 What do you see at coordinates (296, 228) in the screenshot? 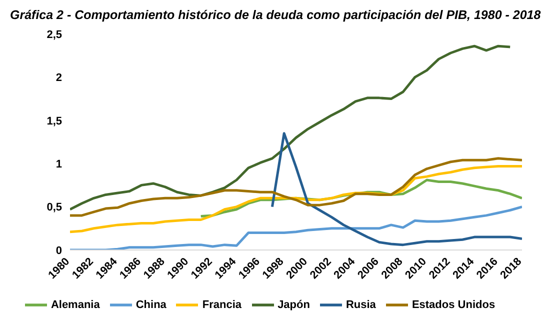
I see `line-series` at bounding box center [296, 228].